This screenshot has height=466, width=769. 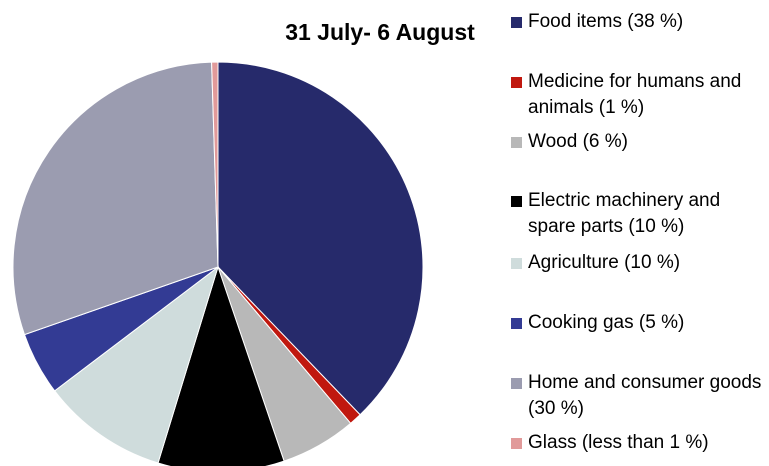 What do you see at coordinates (380, 32) in the screenshot?
I see `chart-title: 31 July- 6 August` at bounding box center [380, 32].